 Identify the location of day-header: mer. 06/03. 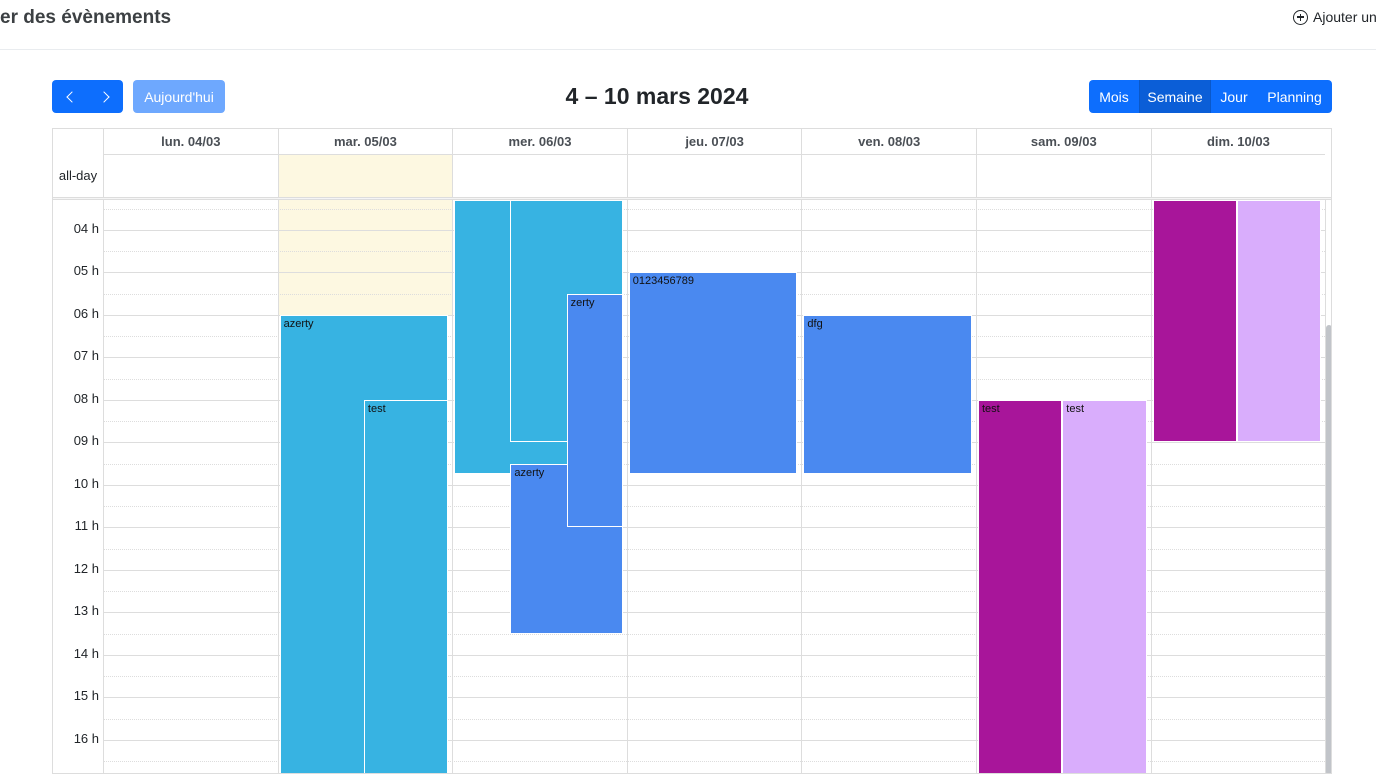
(539, 142).